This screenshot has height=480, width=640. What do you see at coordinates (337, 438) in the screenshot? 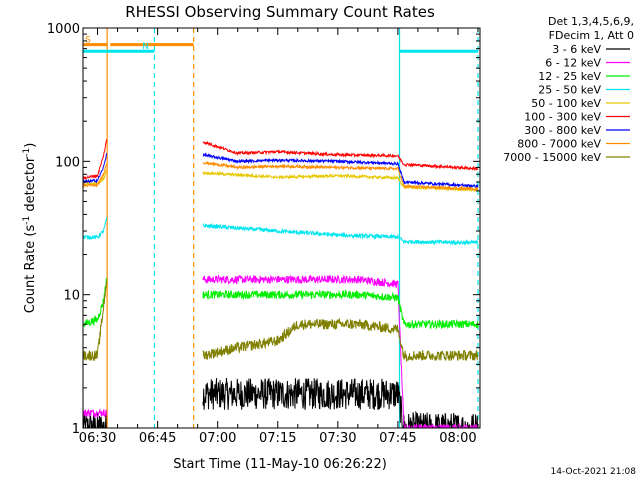
I see `x-tick-label: 07:30` at bounding box center [337, 438].